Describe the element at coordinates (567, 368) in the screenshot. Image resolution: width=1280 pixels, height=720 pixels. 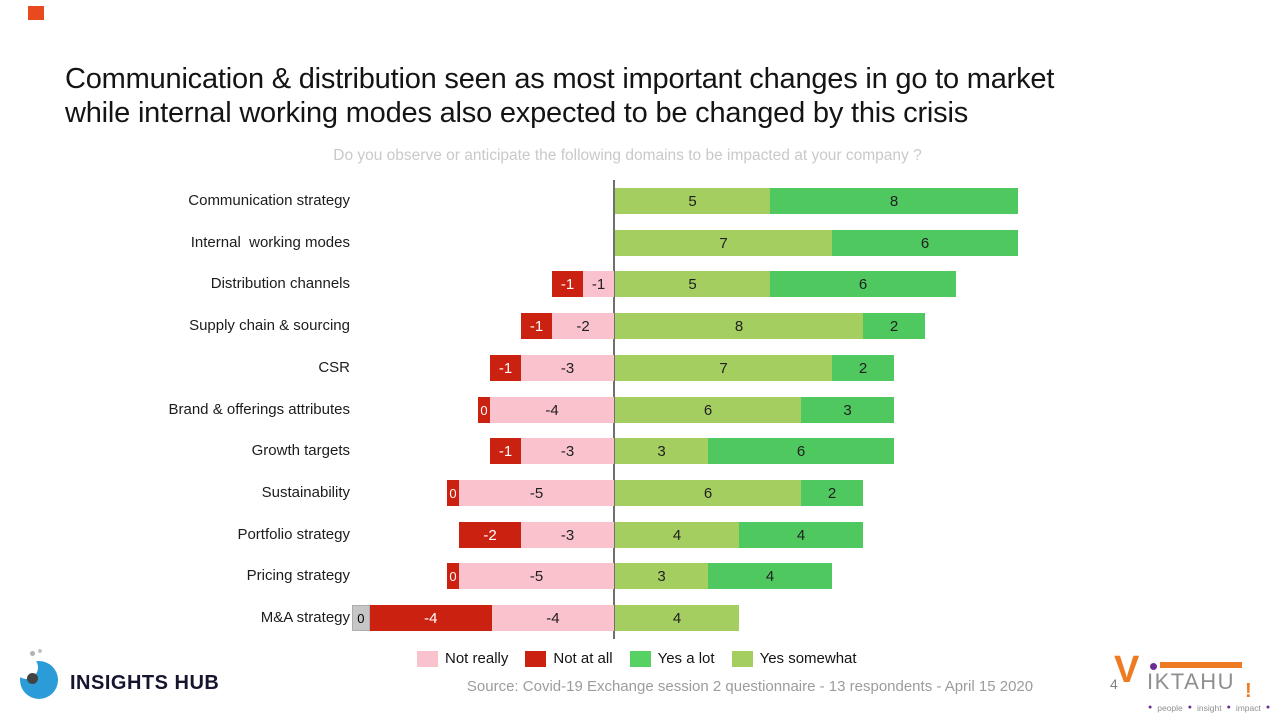
I see `bar-value-label: -3` at that location.